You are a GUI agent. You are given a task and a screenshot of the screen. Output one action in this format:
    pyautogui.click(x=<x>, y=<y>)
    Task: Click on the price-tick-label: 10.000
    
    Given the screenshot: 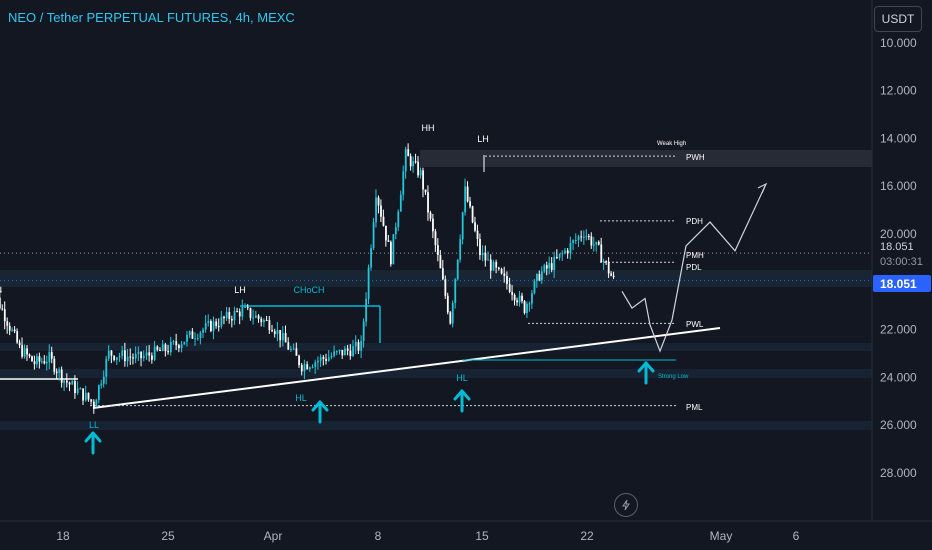 What is the action you would take?
    pyautogui.click(x=898, y=43)
    